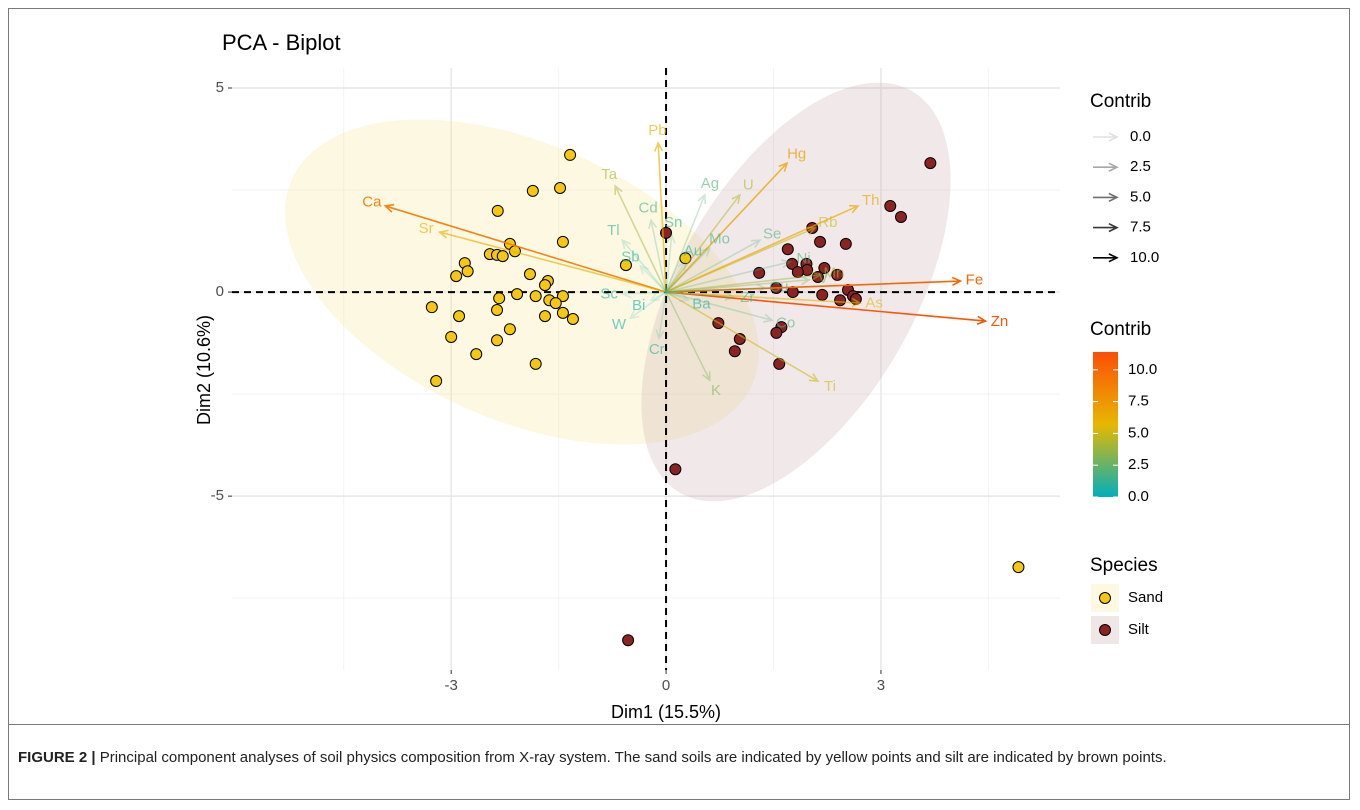 The height and width of the screenshot is (810, 1360). I want to click on caption-label: FIGURE 2 |, so click(57, 757).